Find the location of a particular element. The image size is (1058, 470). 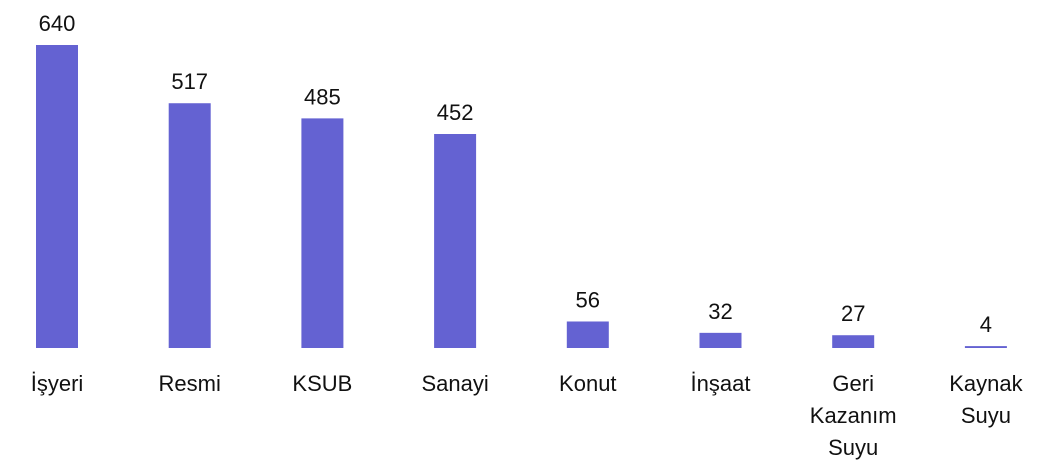

category-label: İşyeri is located at coordinates (57, 383).